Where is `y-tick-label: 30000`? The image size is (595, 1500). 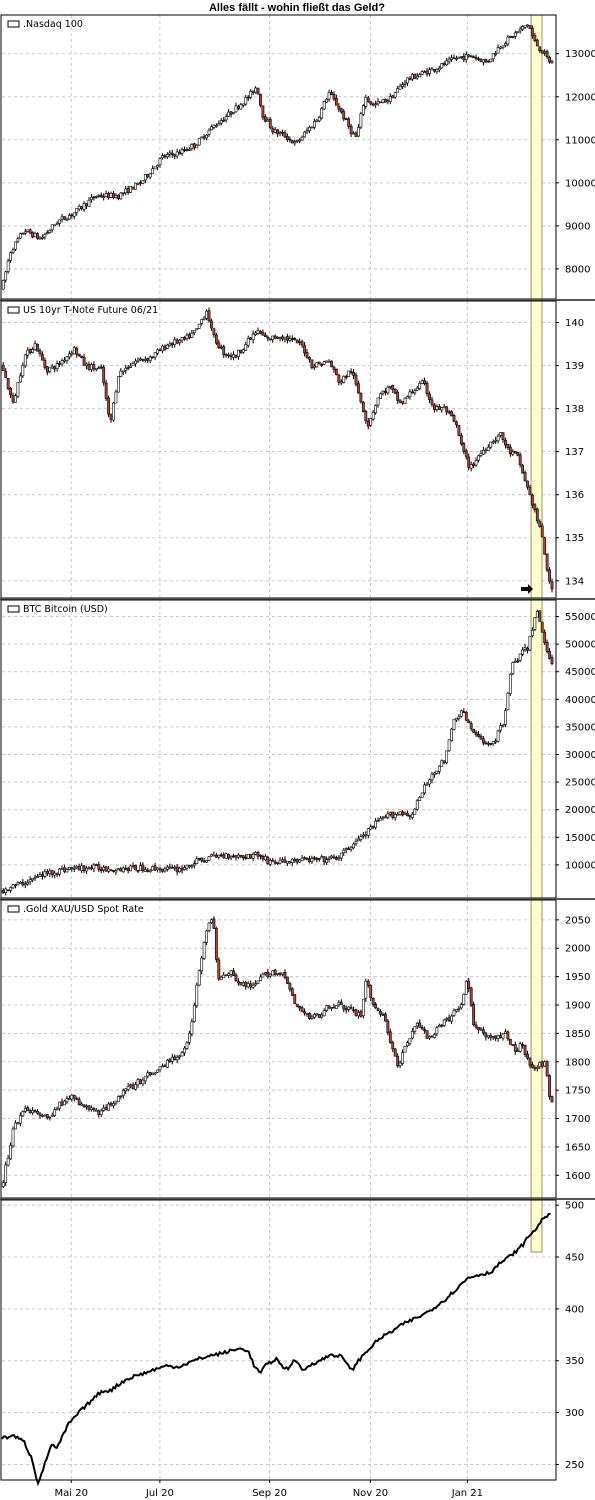
y-tick-label: 30000 is located at coordinates (580, 755).